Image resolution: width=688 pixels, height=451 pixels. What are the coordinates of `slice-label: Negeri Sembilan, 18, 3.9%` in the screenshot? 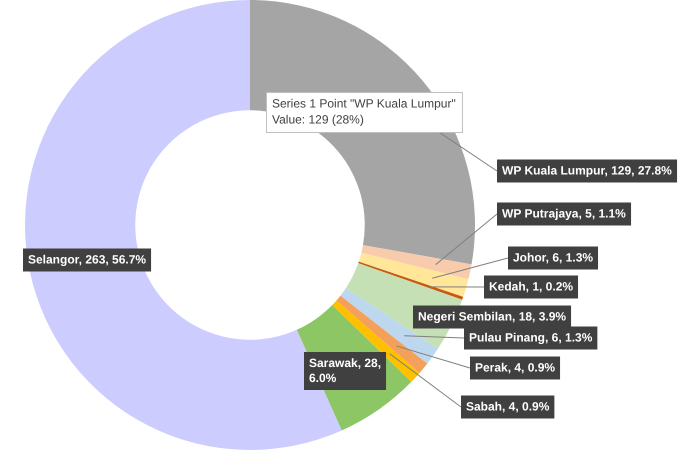 It's located at (492, 316).